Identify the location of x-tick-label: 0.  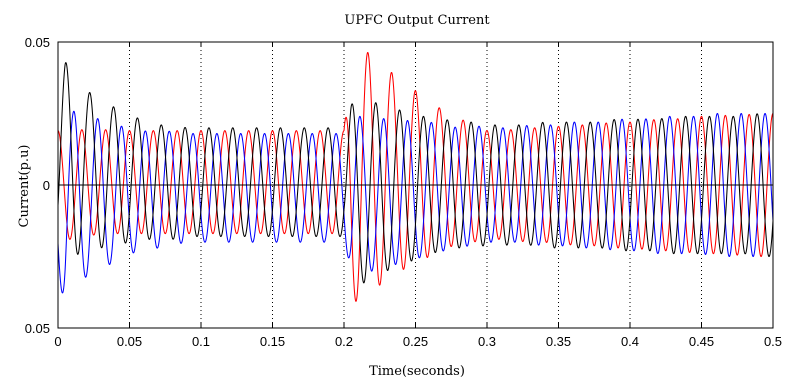
(57, 341).